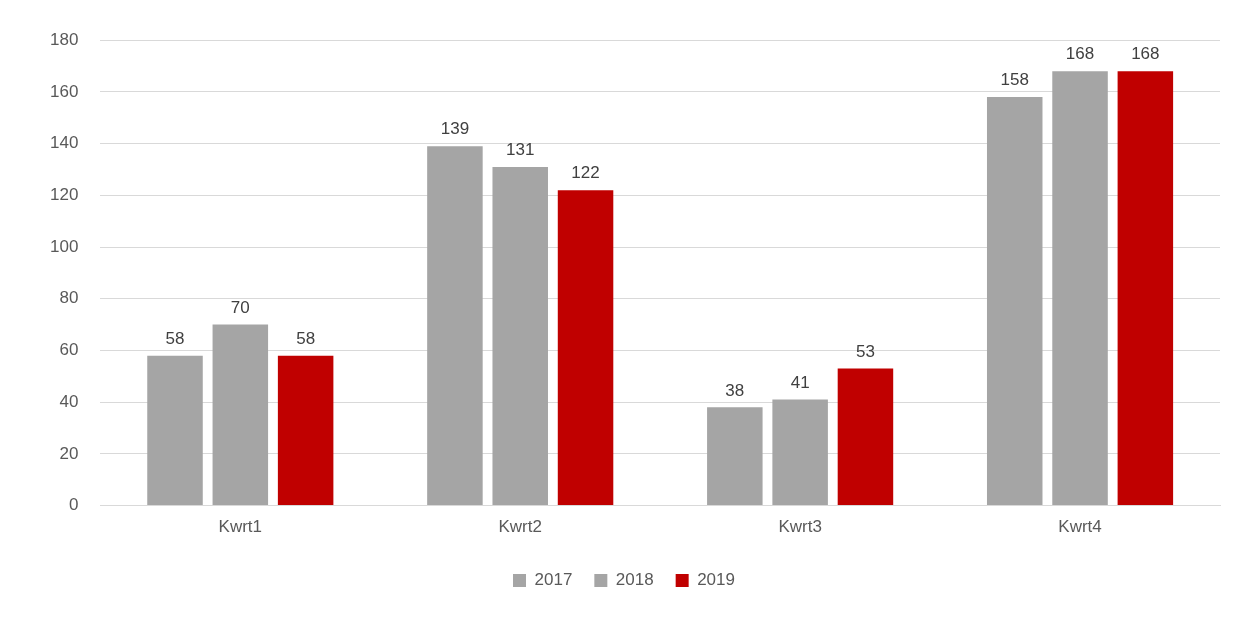 The width and height of the screenshot is (1238, 617). I want to click on data-label: 122, so click(585, 173).